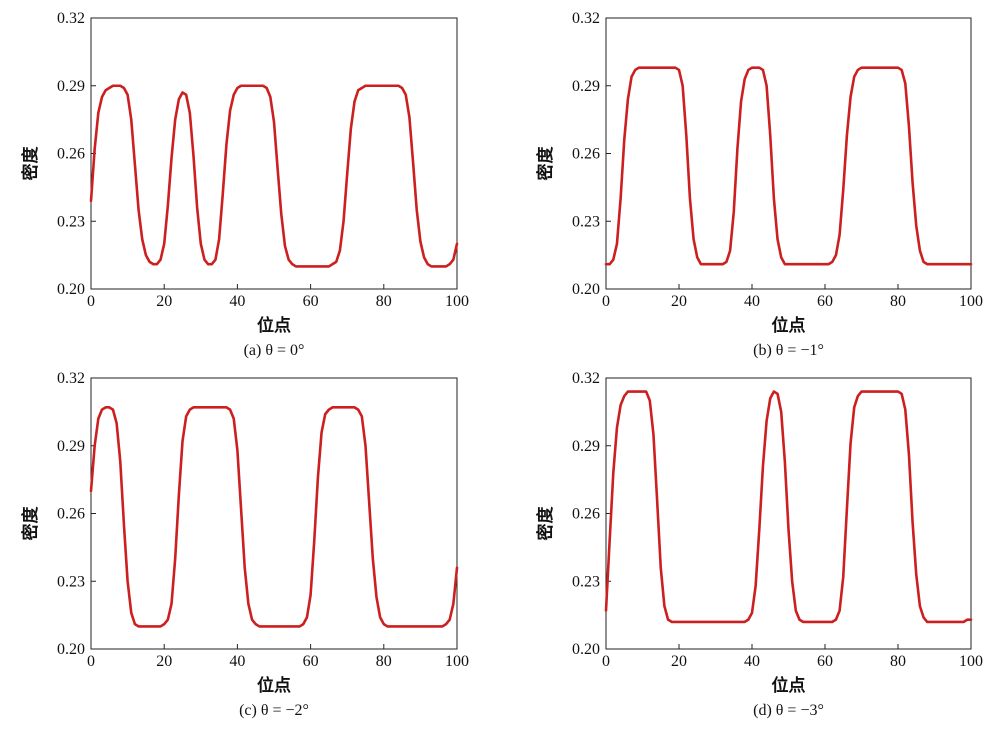 The image size is (1000, 729). What do you see at coordinates (274, 710) in the screenshot?
I see `panel-caption: (c) θ = −2°` at bounding box center [274, 710].